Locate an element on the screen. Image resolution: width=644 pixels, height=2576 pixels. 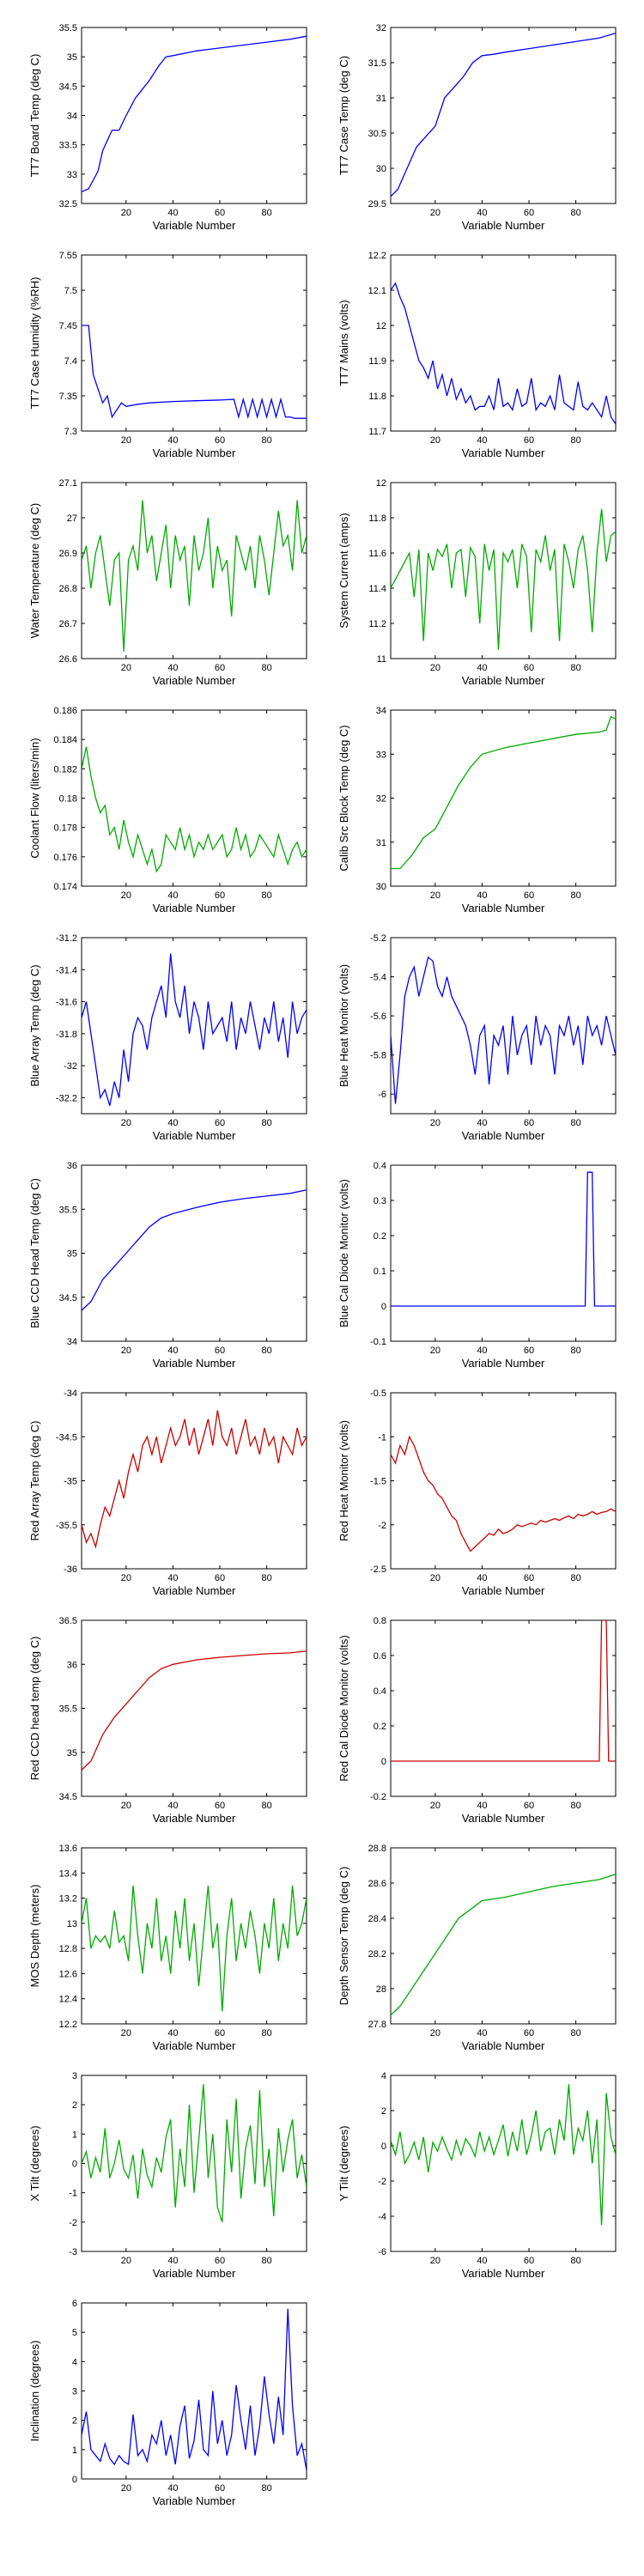
y-tick-label: -35.5 is located at coordinates (66, 1526).